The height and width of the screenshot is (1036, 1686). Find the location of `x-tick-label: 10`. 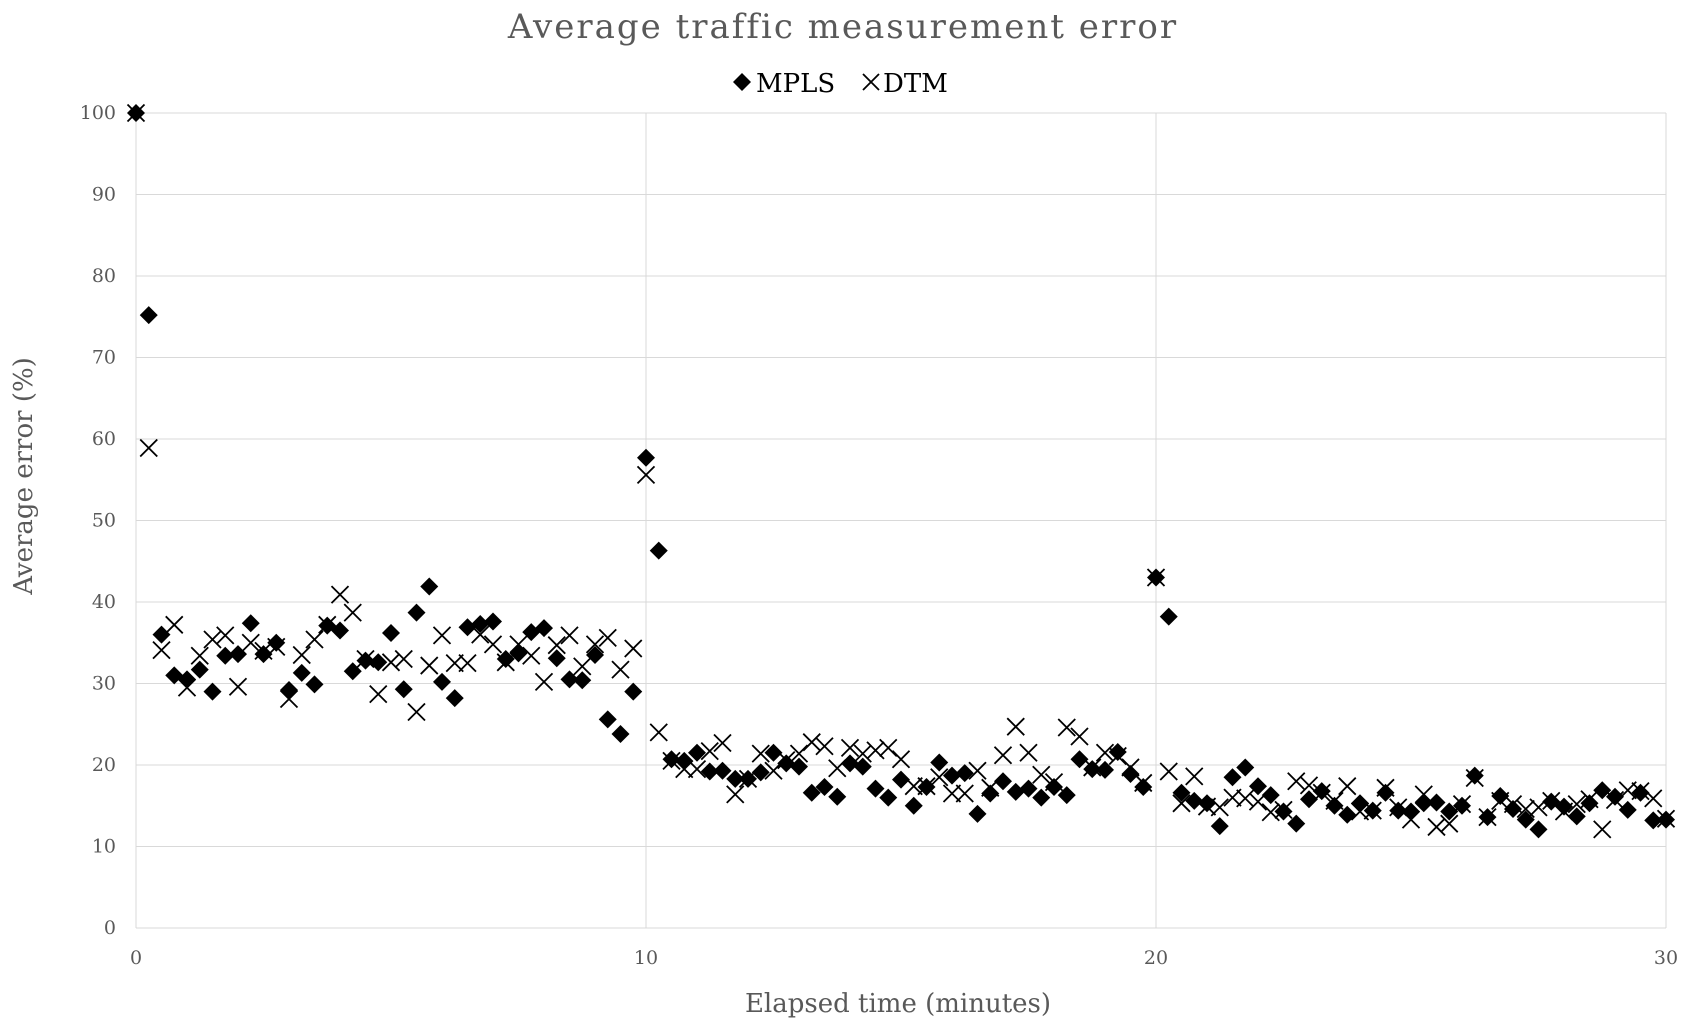

x-tick-label: 10 is located at coordinates (646, 958).